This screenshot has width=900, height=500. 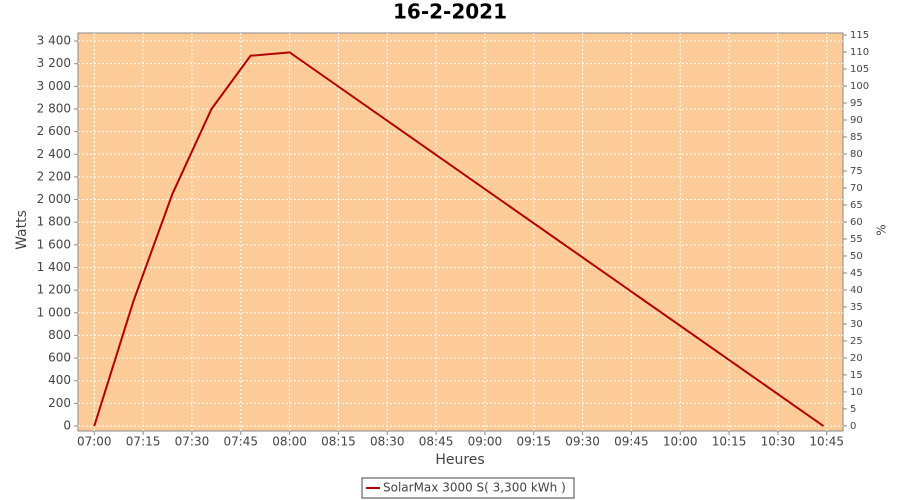 I want to click on y-tick-label: 2 200, so click(x=54, y=176).